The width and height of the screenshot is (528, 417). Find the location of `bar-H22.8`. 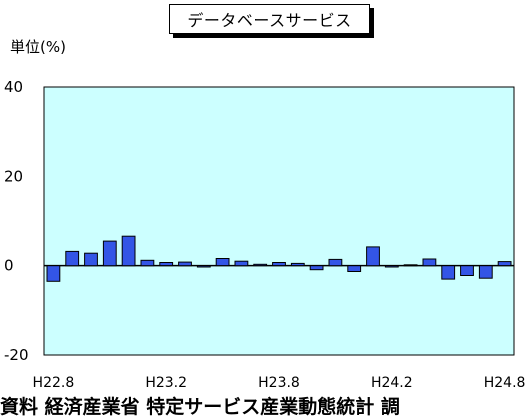

bar-H22.8 is located at coordinates (53, 273).